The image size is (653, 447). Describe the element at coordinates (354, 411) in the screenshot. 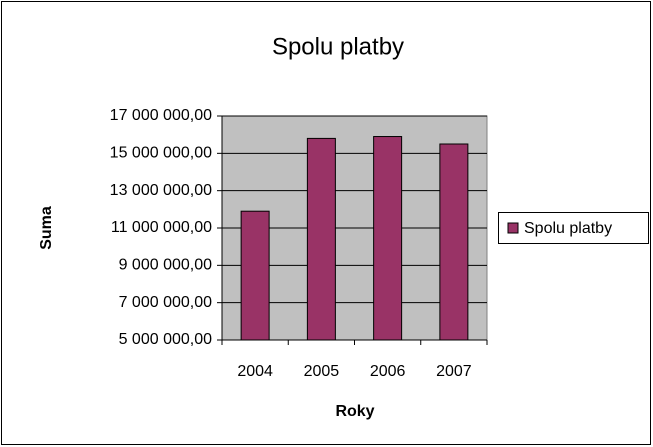

I see `x-axis-label: Roky` at that location.